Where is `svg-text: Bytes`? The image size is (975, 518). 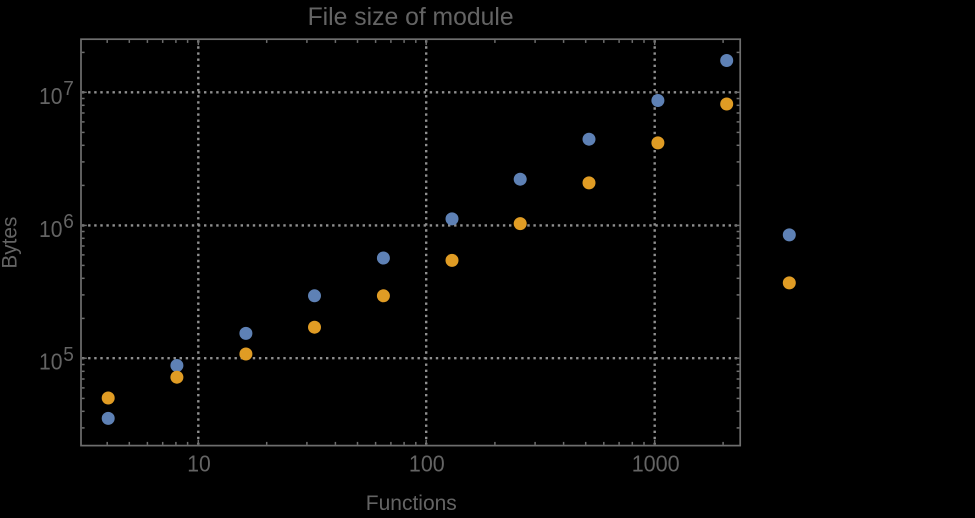 svg-text: Bytes is located at coordinates (11, 243).